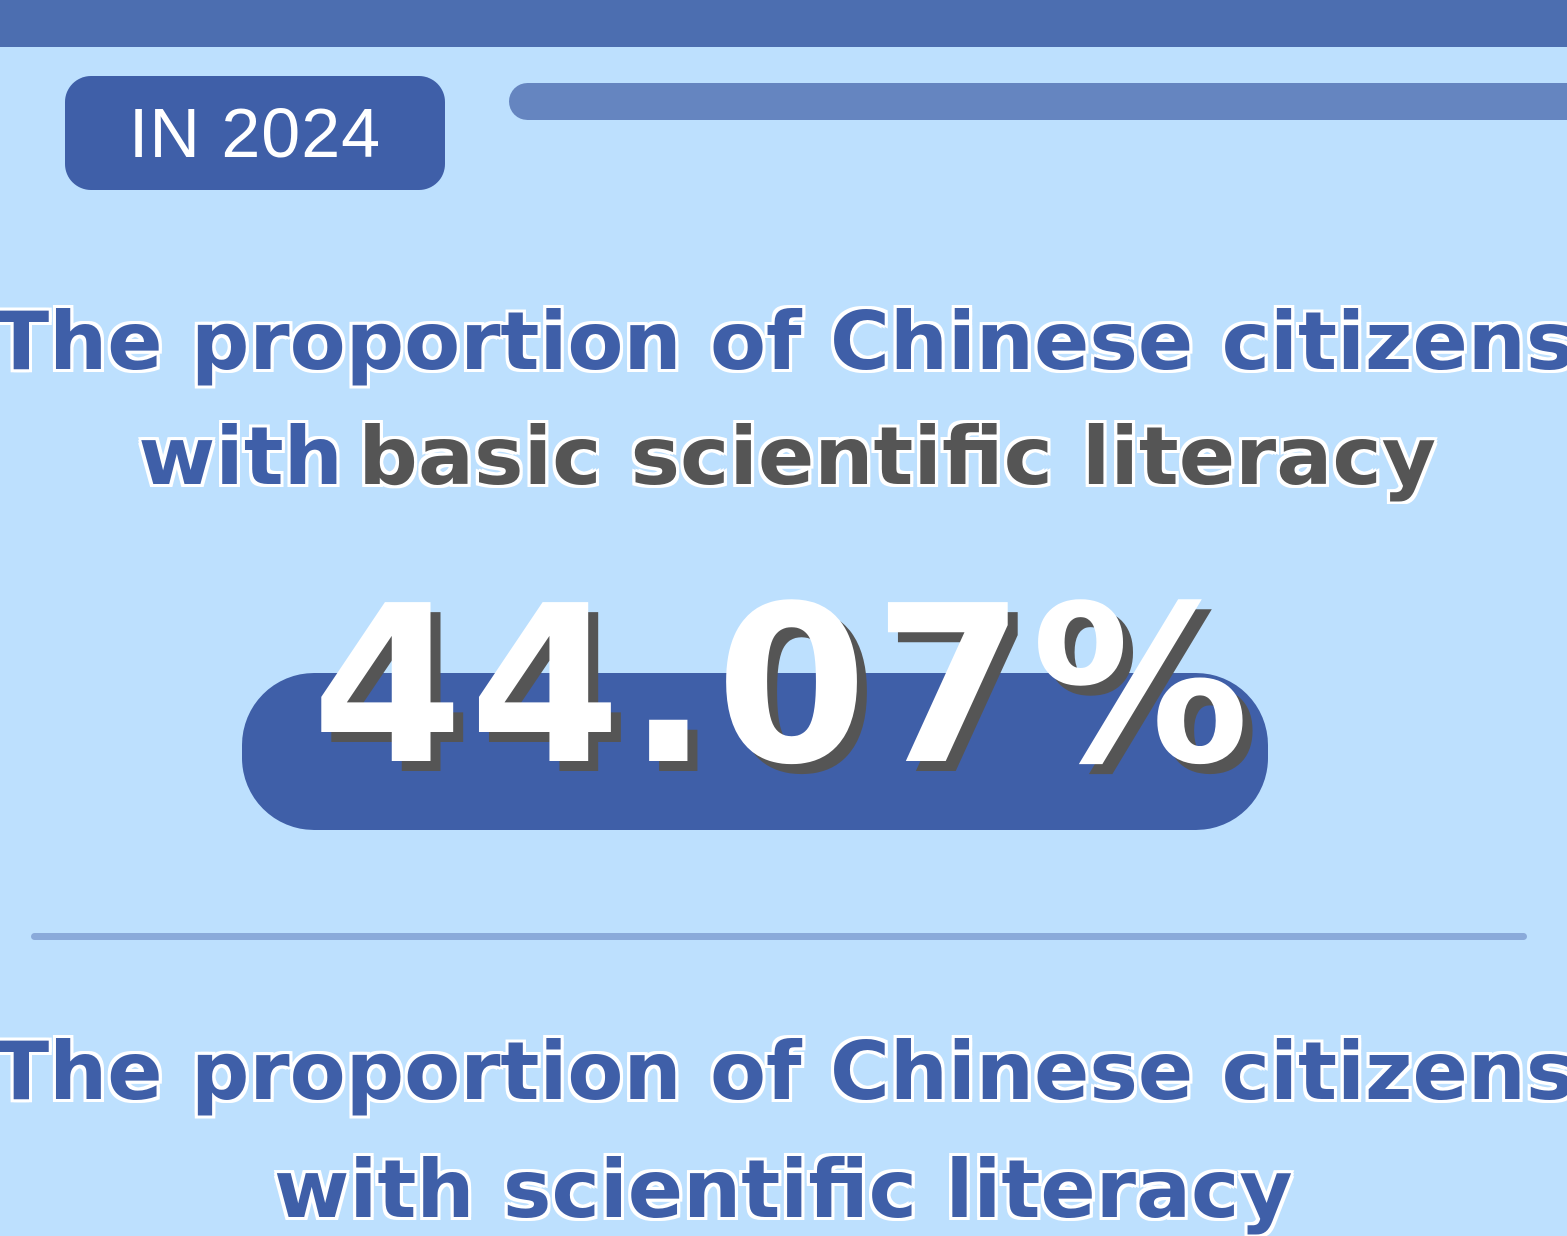  Describe the element at coordinates (1038, 101) in the screenshot. I see `decorative-line` at that location.